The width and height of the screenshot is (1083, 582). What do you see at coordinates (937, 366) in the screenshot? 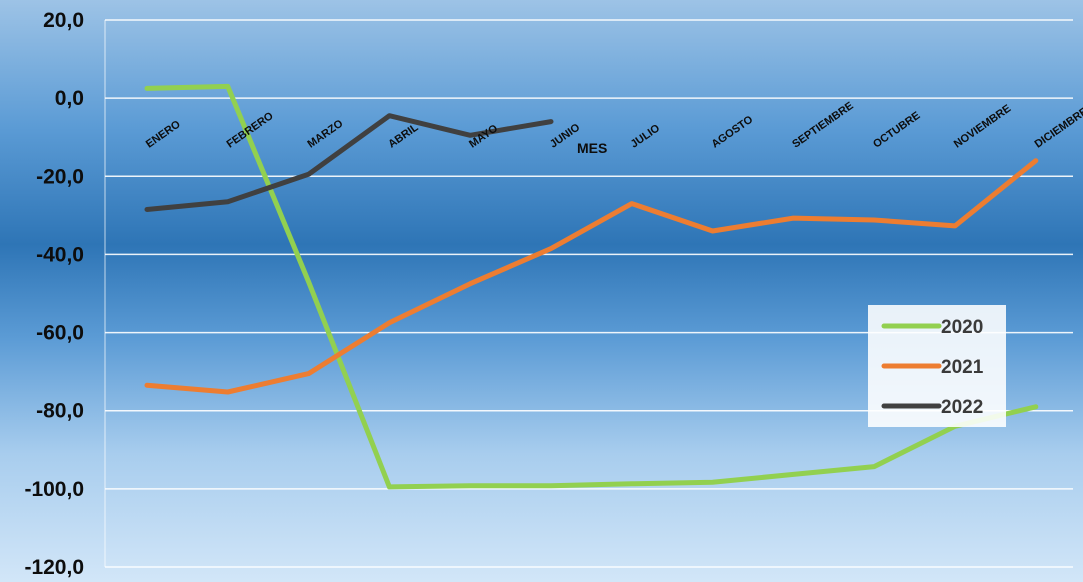
I see `legend: 2020 2021 2022` at bounding box center [937, 366].